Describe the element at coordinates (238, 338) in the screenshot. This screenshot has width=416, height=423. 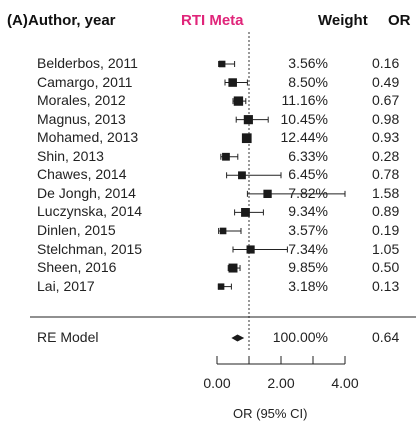
I see `summary-diamond` at that location.